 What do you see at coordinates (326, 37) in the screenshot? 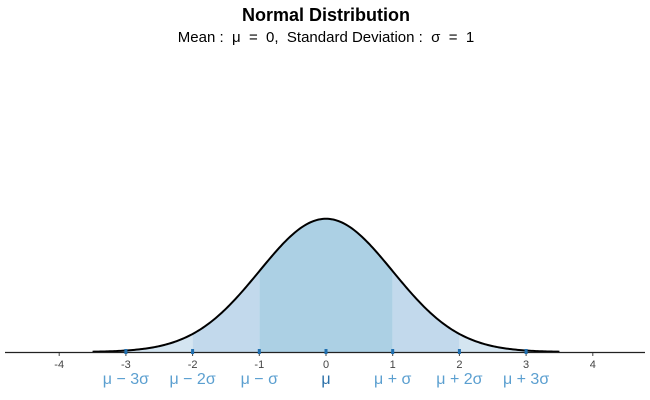
I see `chart-subtitle: Mean : μ = 0, Standard Deviation : σ = 1` at bounding box center [326, 37].